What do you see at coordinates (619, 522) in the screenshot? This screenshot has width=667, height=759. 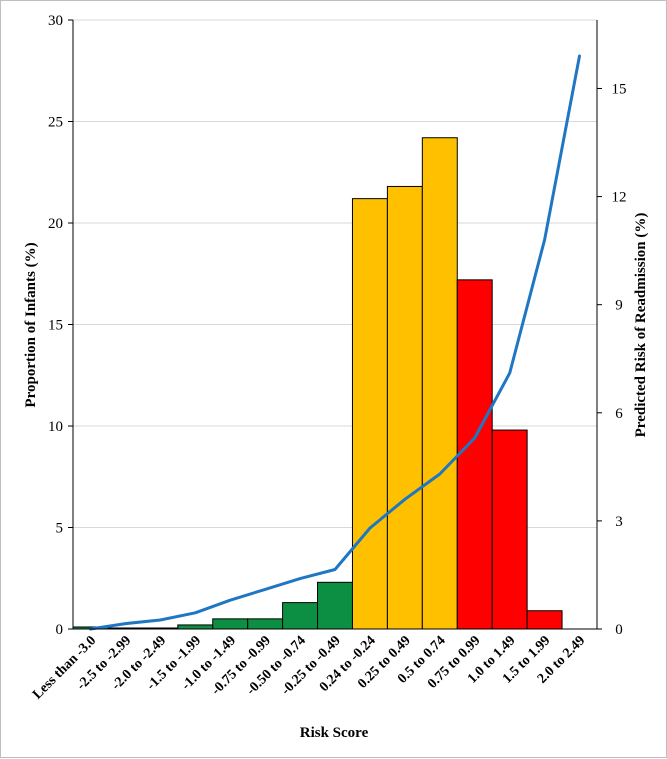 I see `y2-tick-label: 3` at bounding box center [619, 522].